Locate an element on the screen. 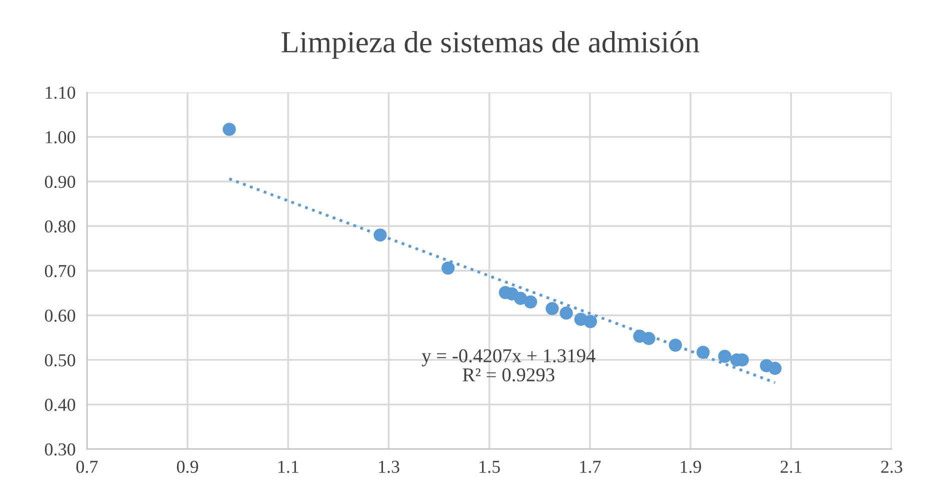 This screenshot has width=925, height=499. x-tick-label: 1.5 is located at coordinates (490, 466).